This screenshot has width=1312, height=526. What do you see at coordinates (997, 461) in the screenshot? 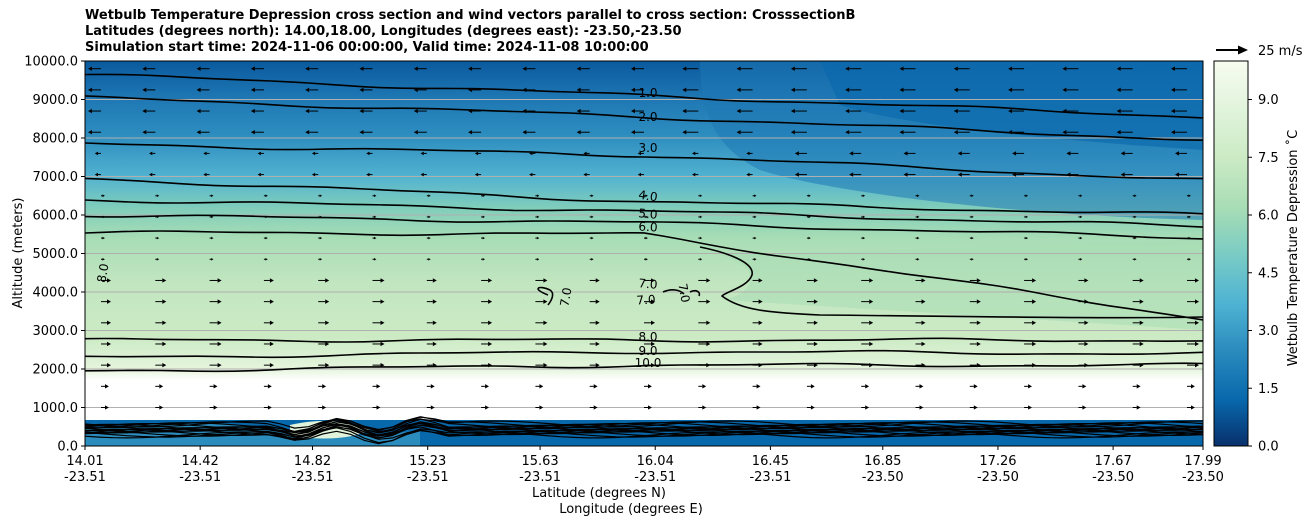
I see `x-tick-label-lat: 17.26` at bounding box center [997, 461].